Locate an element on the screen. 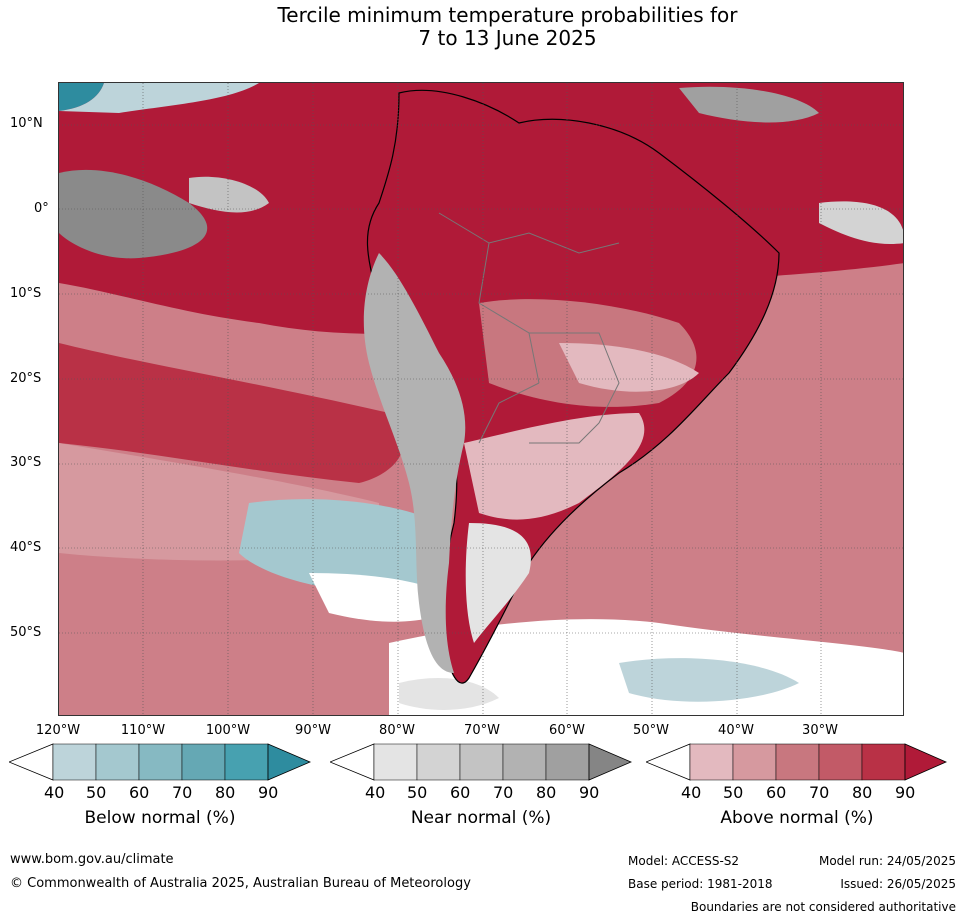 This screenshot has height=919, width=965. lon-label-110w: 110°W is located at coordinates (143, 730).